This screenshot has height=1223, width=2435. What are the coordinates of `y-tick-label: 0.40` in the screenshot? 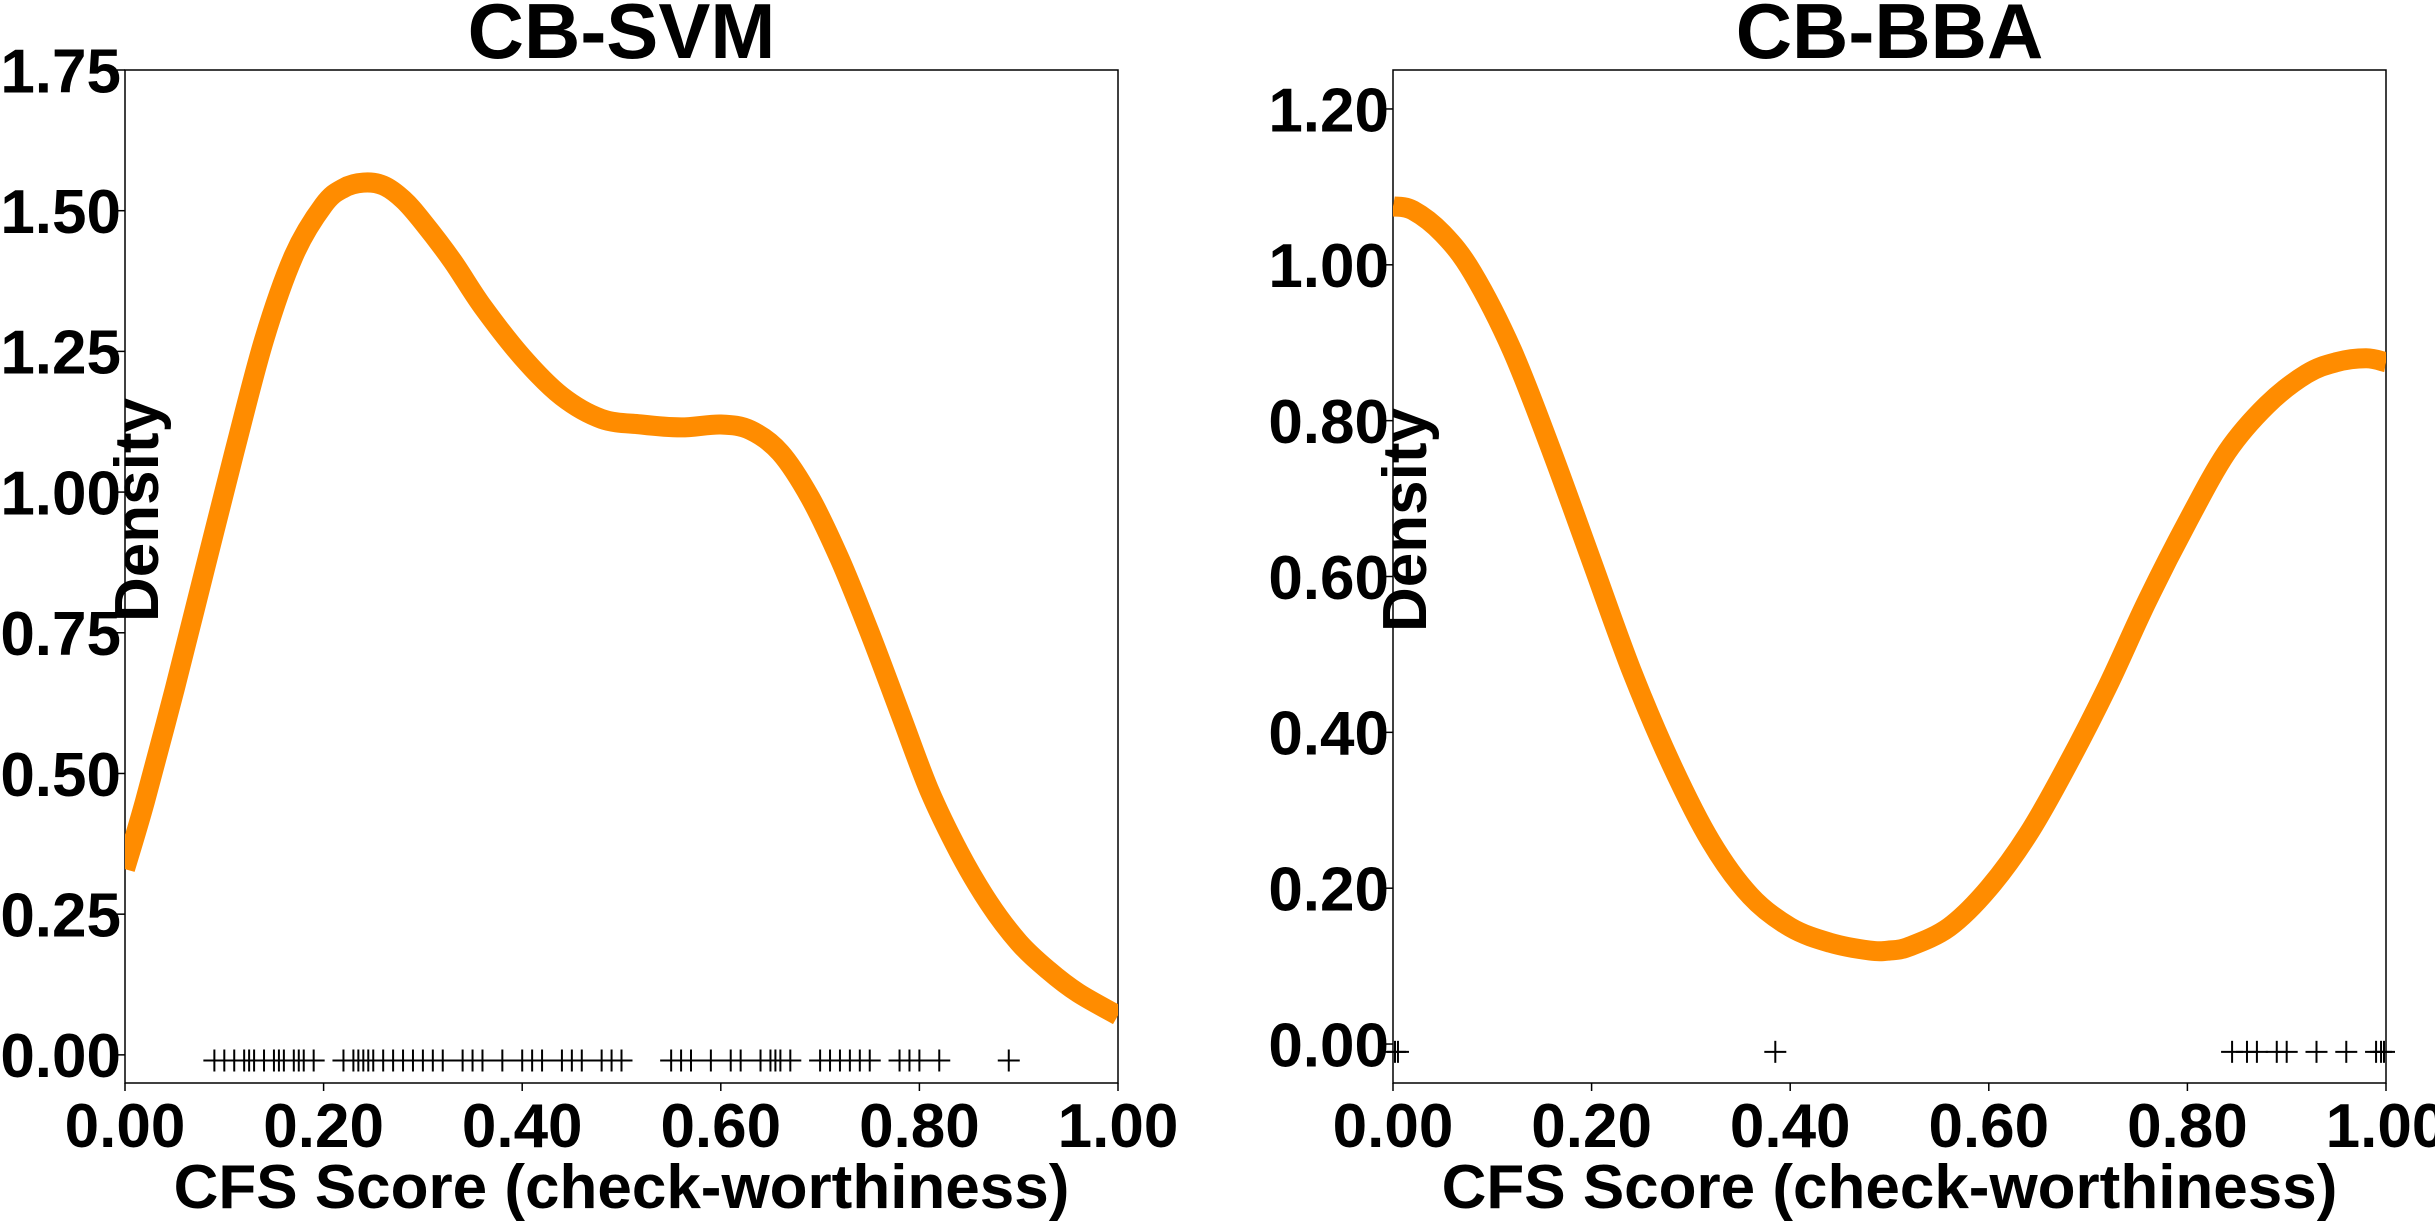 It's located at (1328, 734).